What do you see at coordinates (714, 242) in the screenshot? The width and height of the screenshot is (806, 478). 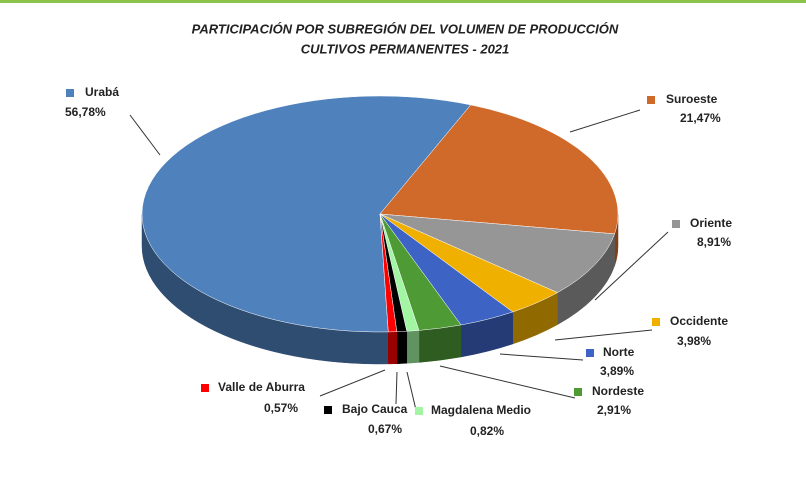 I see `slice-label: 8,91%` at bounding box center [714, 242].